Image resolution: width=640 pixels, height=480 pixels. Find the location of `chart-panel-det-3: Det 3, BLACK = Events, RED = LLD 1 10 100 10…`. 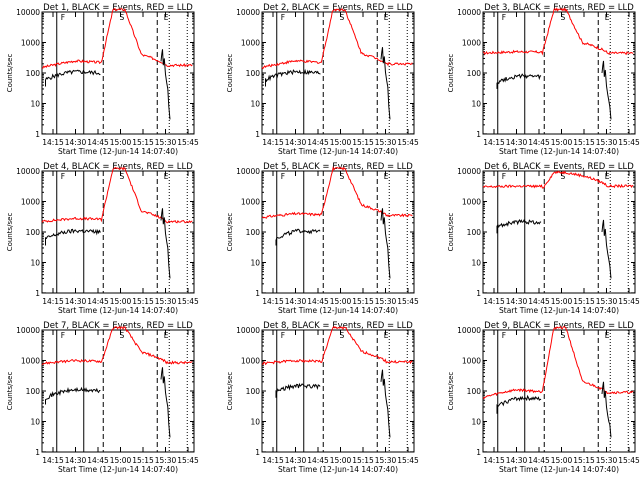

chart-panel-det-3: Det 3, BLACK = Events, RED = LLD 1 10 100 10… is located at coordinates (543, 79).